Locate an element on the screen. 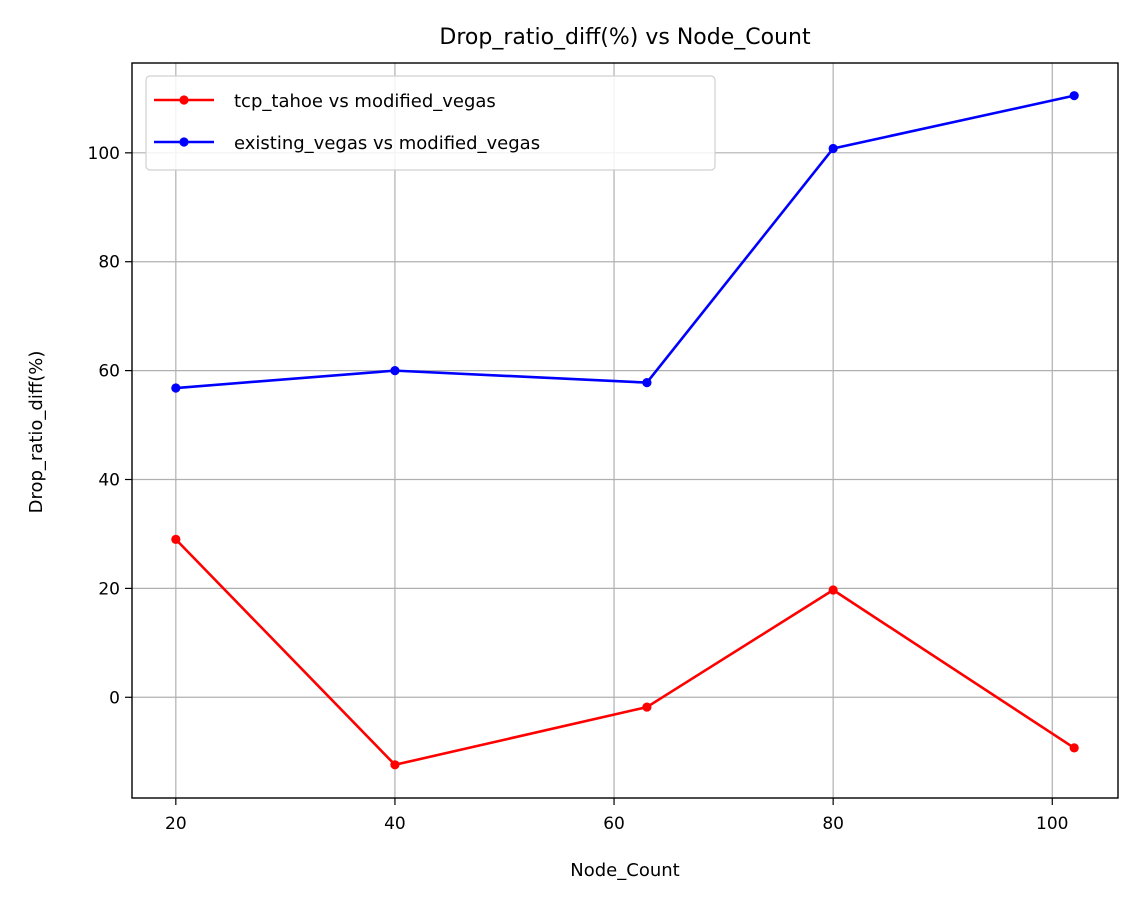 The height and width of the screenshot is (905, 1138). x-tick-label: 40 is located at coordinates (395, 824).